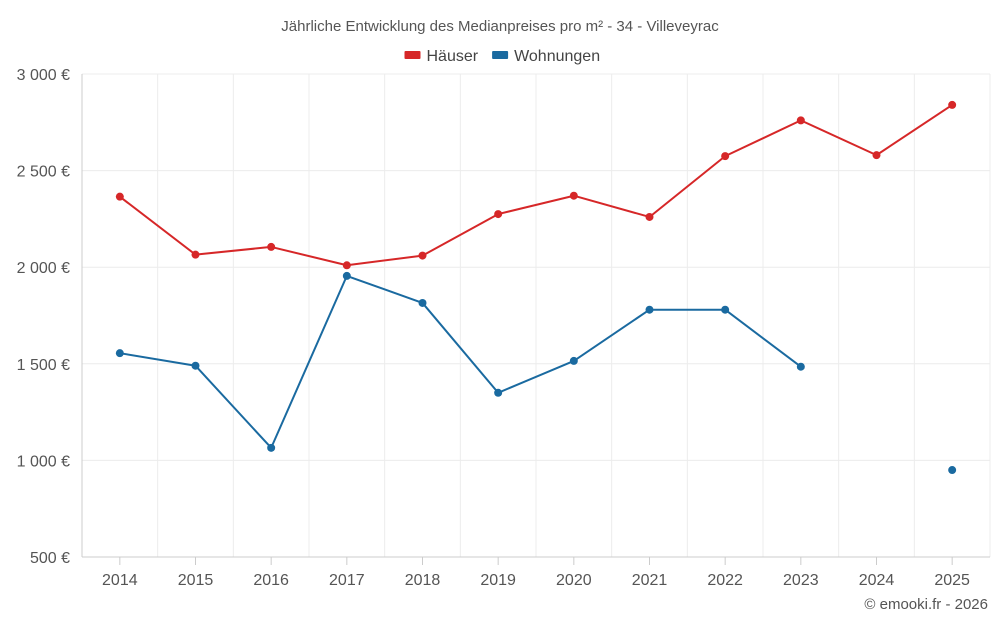  I want to click on y-tick-label: 2 500 €, so click(43, 172).